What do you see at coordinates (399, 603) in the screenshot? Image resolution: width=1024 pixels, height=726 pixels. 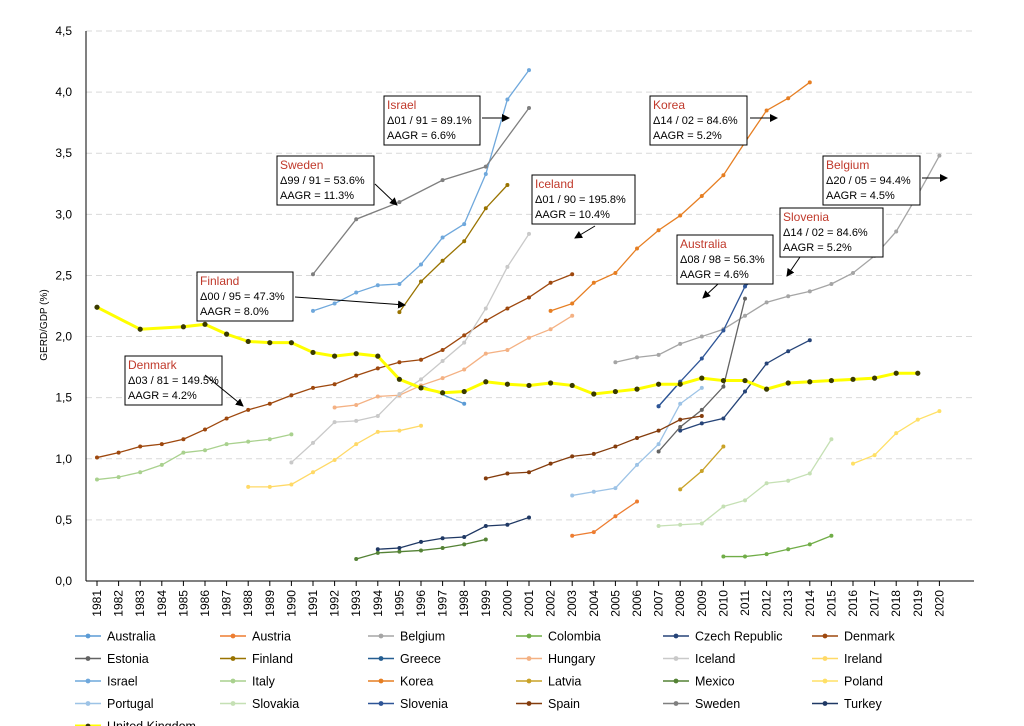 I see `x-tick-label: 1995` at bounding box center [399, 603].